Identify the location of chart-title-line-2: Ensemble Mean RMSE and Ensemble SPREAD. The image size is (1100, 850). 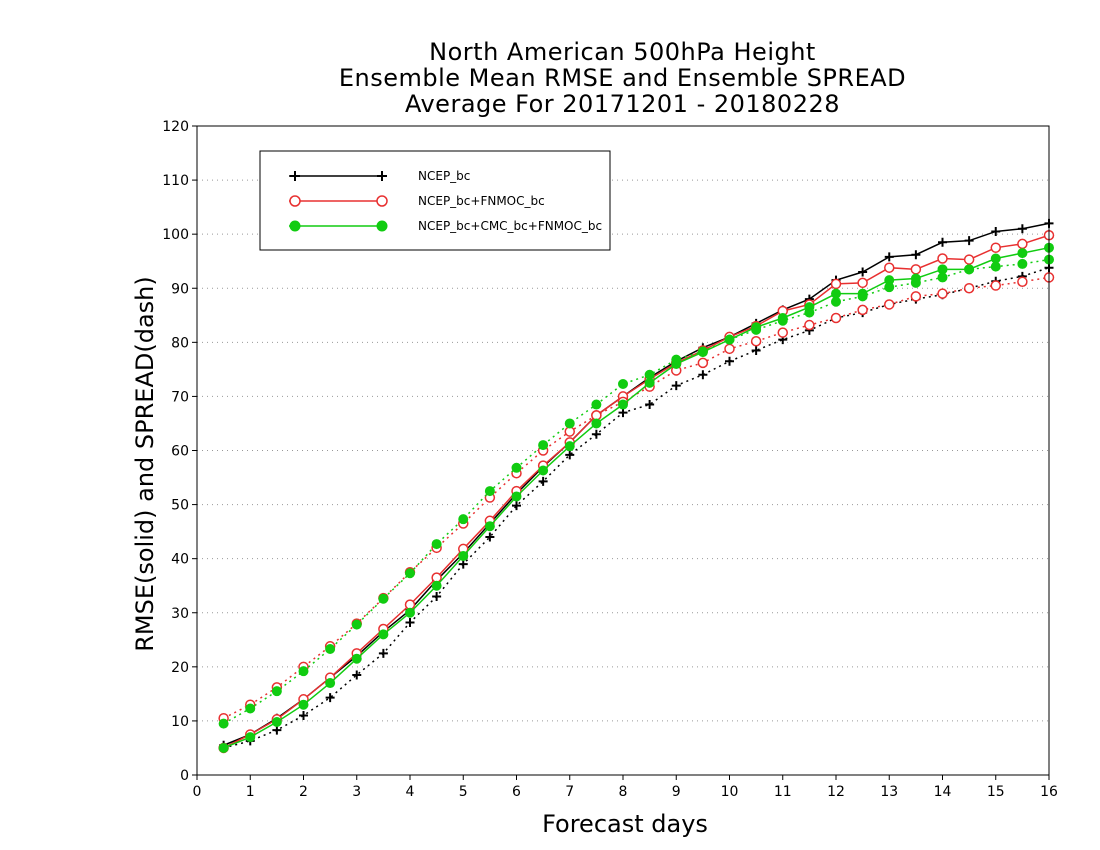
(622, 78).